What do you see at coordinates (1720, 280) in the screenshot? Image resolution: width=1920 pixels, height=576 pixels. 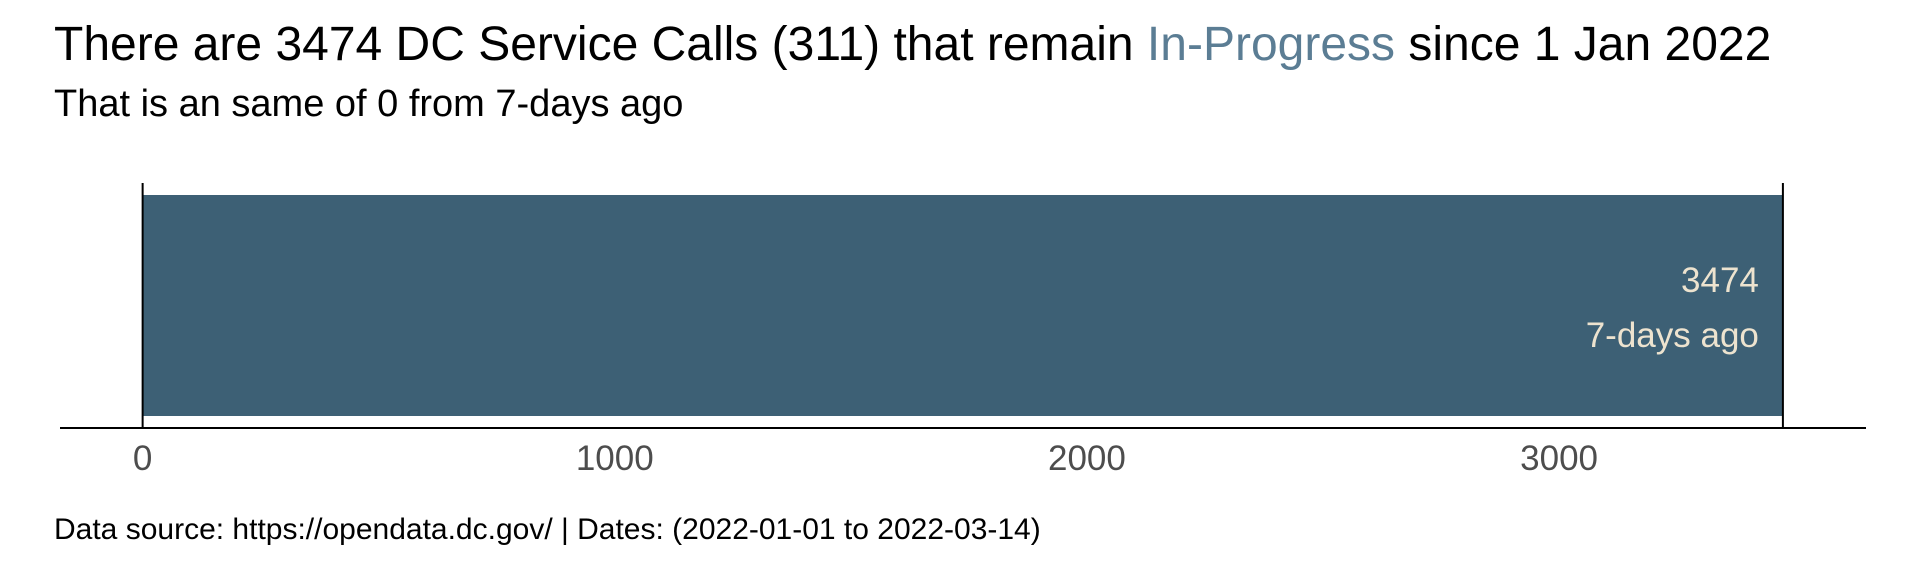 I see `bar-value-label-0: 3474` at bounding box center [1720, 280].